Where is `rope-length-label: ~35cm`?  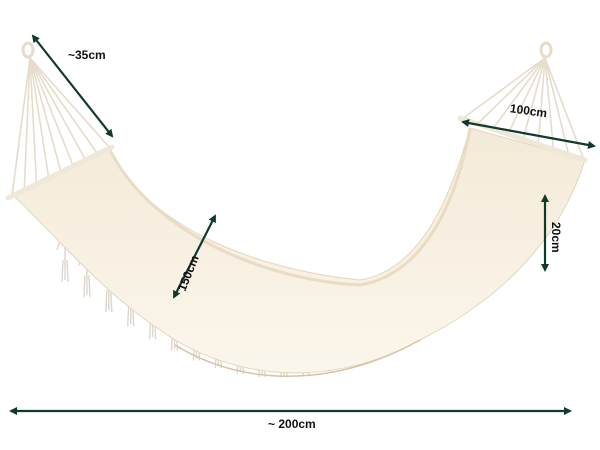
rope-length-label: ~35cm is located at coordinates (87, 55).